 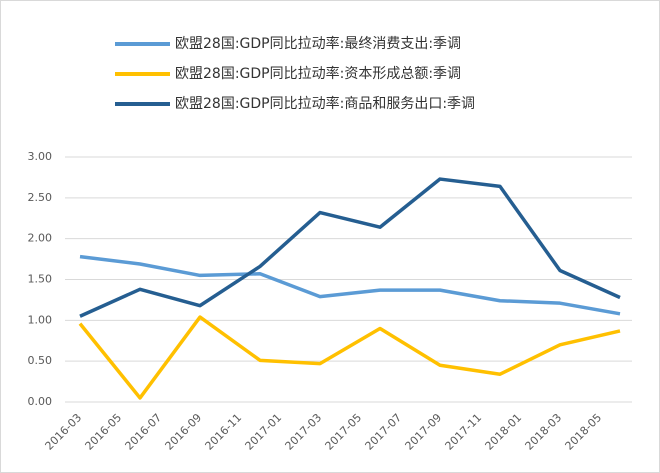 I want to click on y-tick-label: 2.50, so click(x=40, y=197).